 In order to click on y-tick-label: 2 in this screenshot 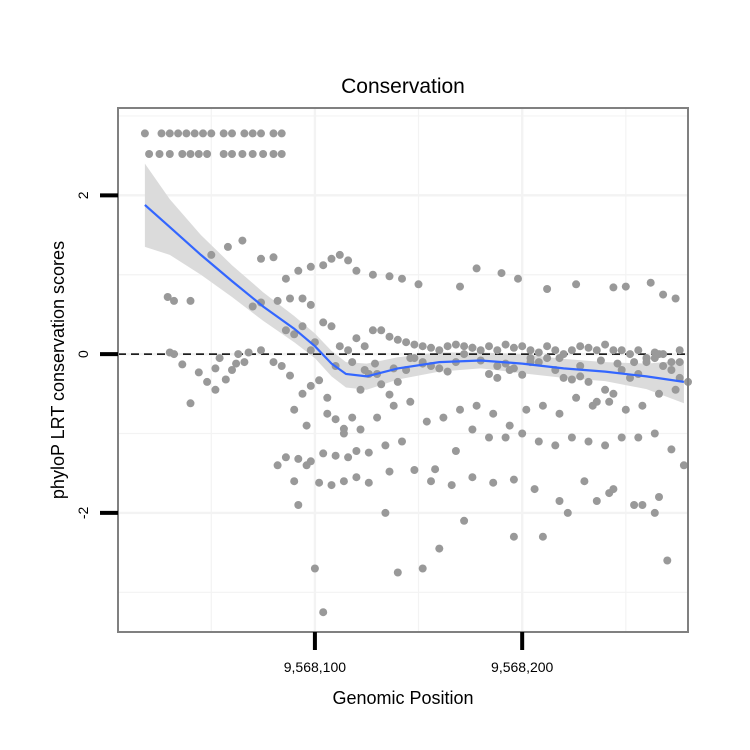, I will do `click(83, 195)`.